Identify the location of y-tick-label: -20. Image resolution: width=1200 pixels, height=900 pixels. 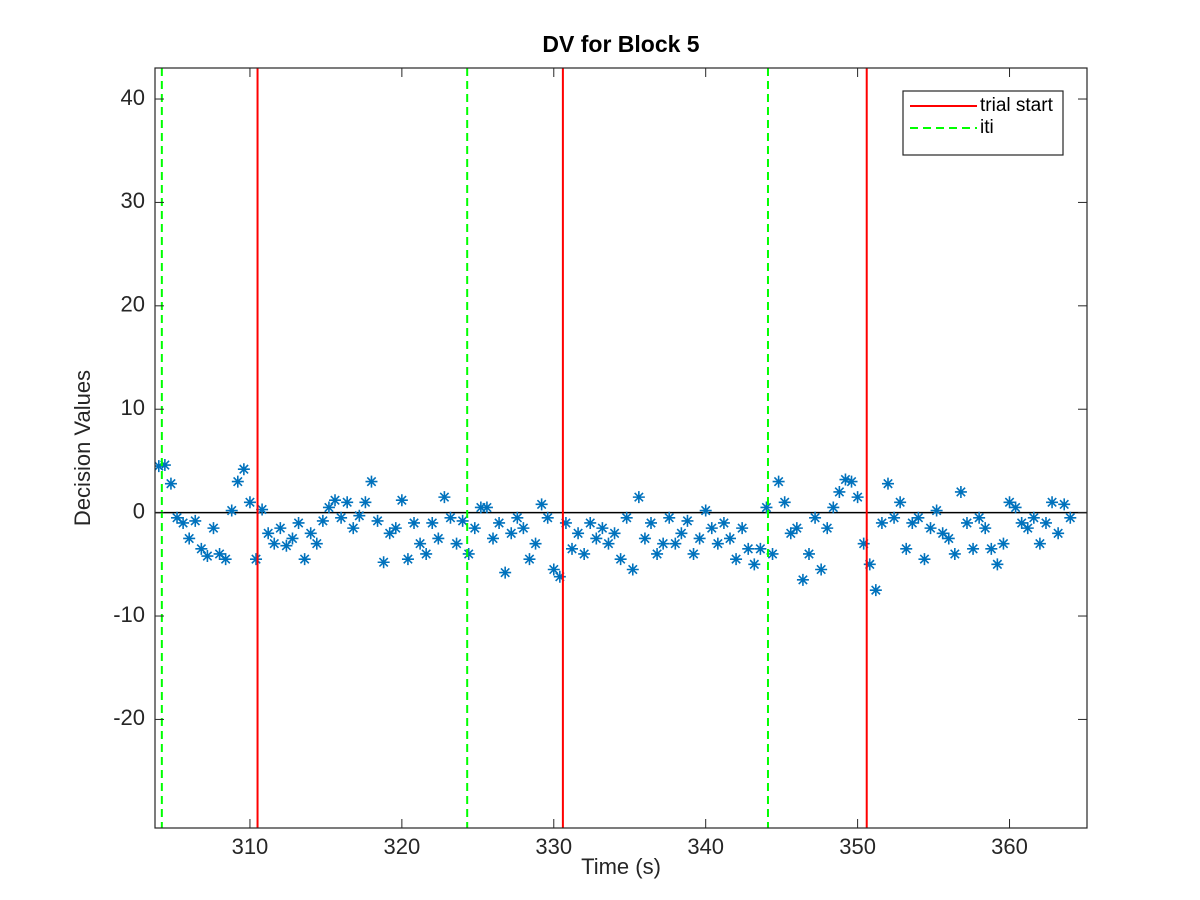
(129, 717).